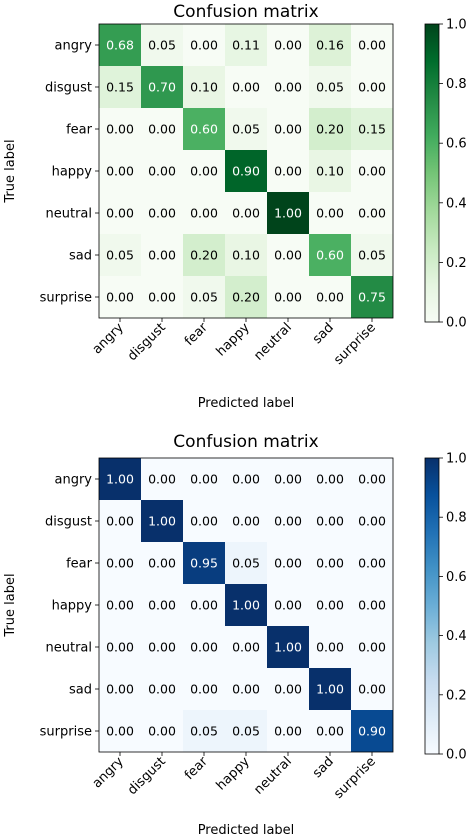  Describe the element at coordinates (372, 45) in the screenshot. I see `chart0-cell-angry-surprise` at that location.